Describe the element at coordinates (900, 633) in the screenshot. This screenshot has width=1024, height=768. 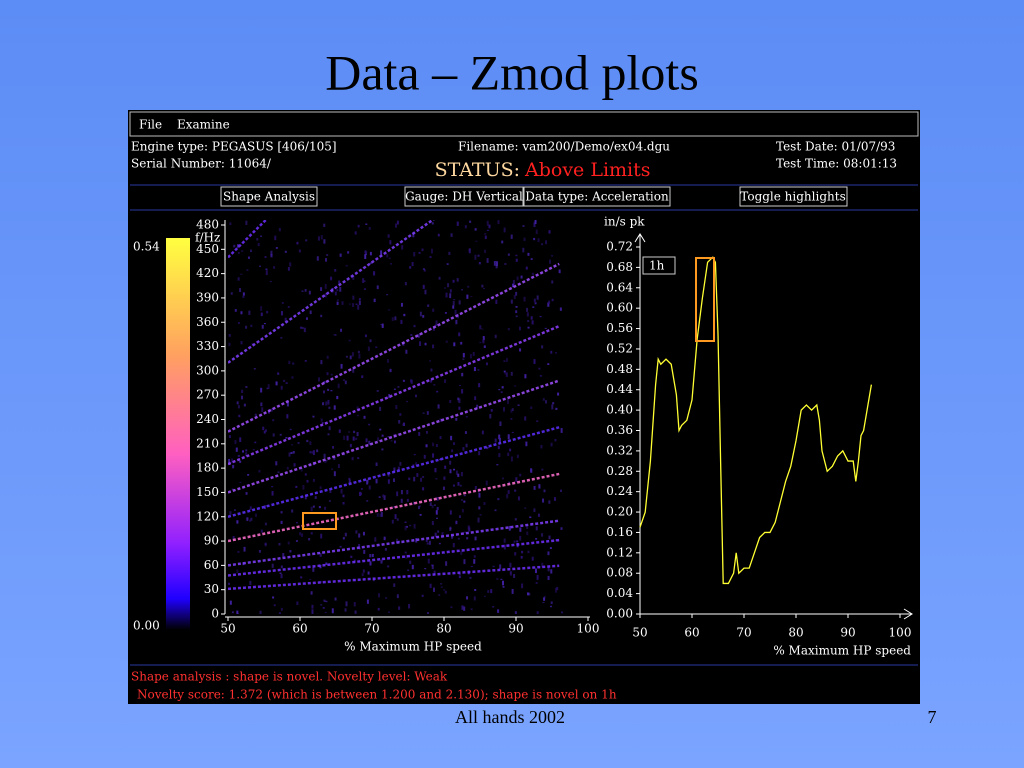
I see `x-tick-label: 100` at that location.